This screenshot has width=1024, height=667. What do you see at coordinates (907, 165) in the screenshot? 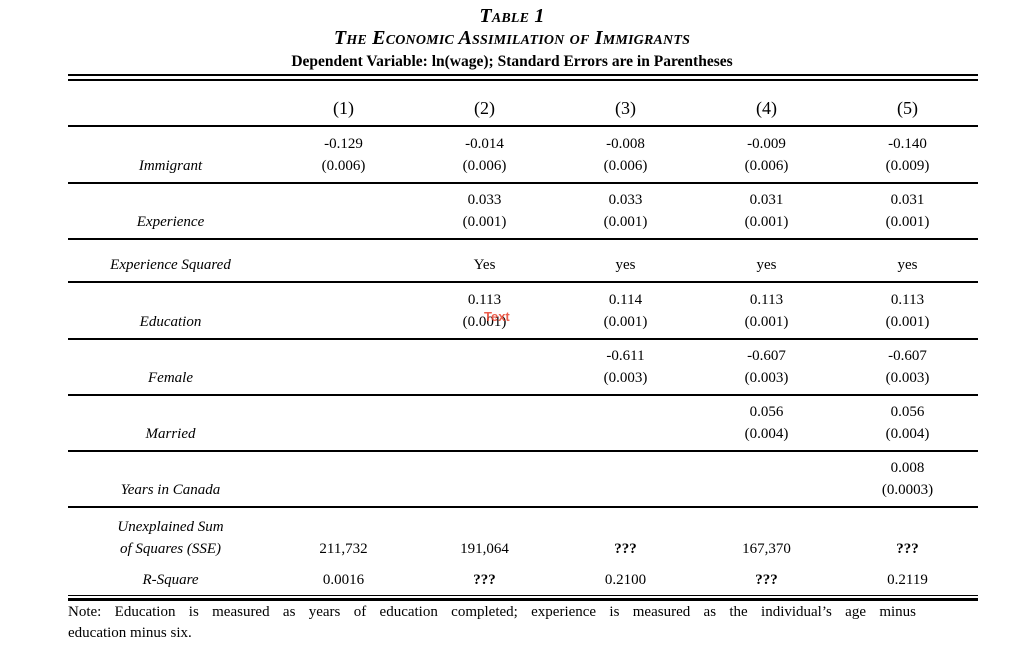
I see `value-line: (0.009)` at bounding box center [907, 165].